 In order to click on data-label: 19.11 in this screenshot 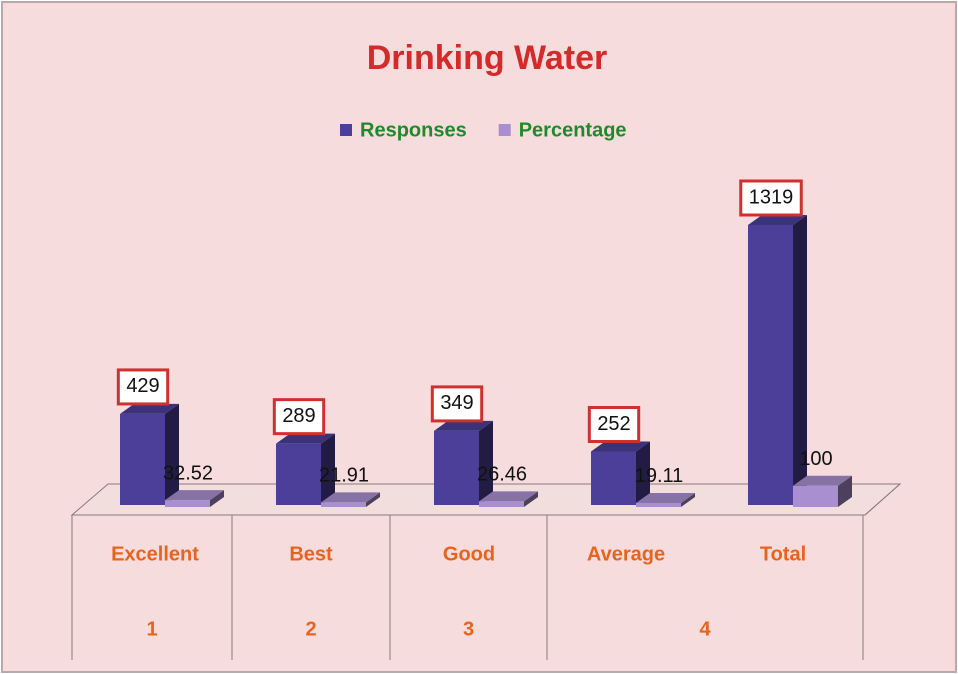, I will do `click(659, 476)`.